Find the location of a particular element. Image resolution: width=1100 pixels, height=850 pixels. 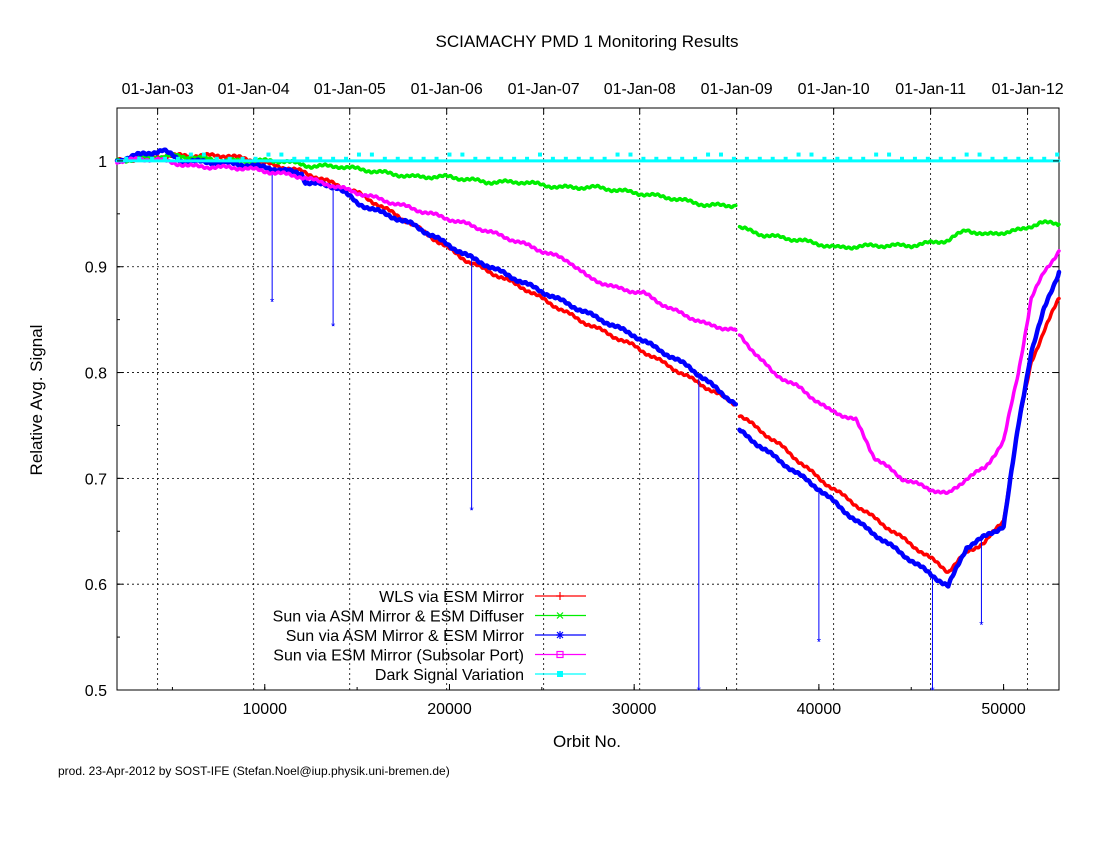

top-date-label: 01-Jan-07 is located at coordinates (544, 89).